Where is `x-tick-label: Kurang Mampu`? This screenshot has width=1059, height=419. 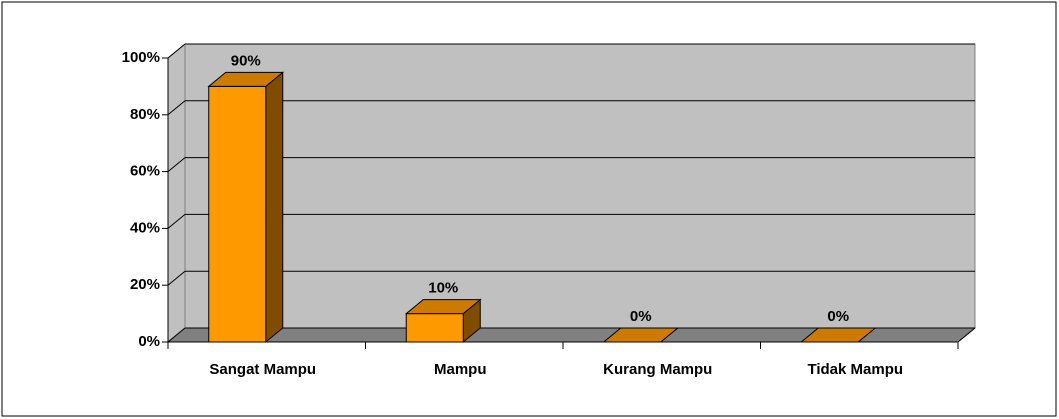 x-tick-label: Kurang Mampu is located at coordinates (657, 369).